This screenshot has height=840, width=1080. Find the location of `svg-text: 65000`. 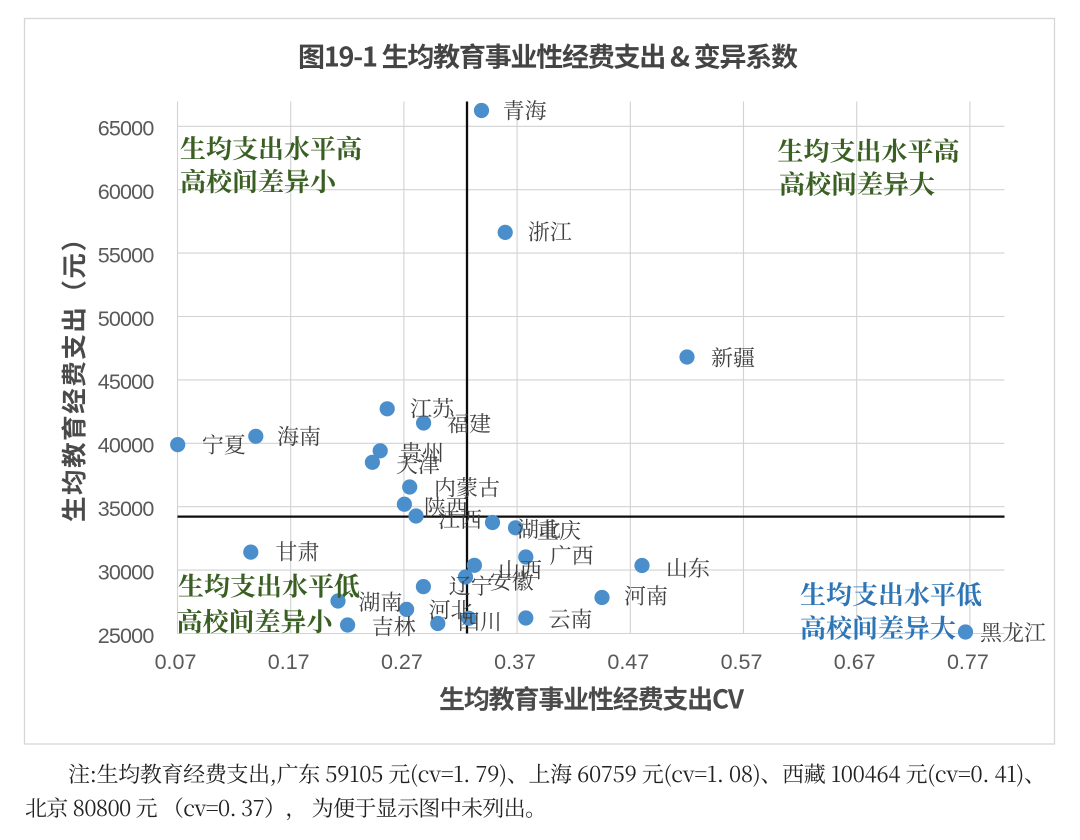

svg-text: 65000 is located at coordinates (126, 129).